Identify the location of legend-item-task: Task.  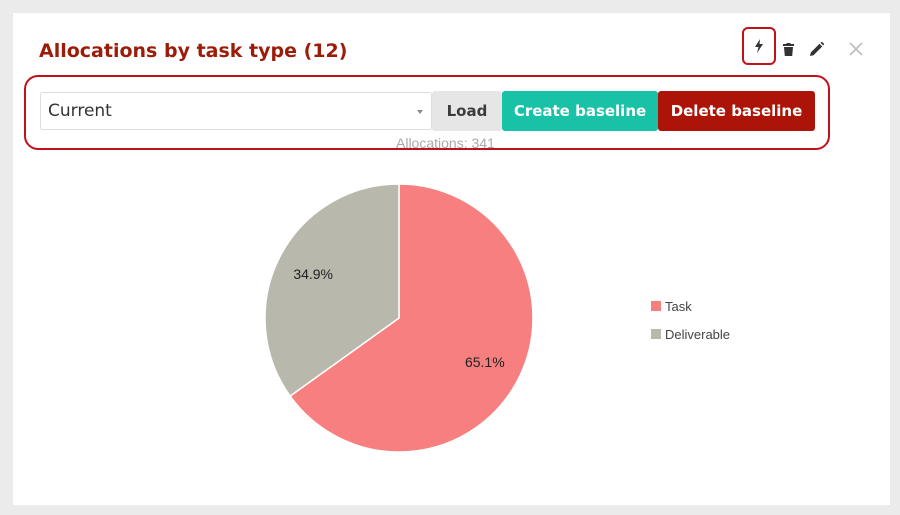
(690, 306).